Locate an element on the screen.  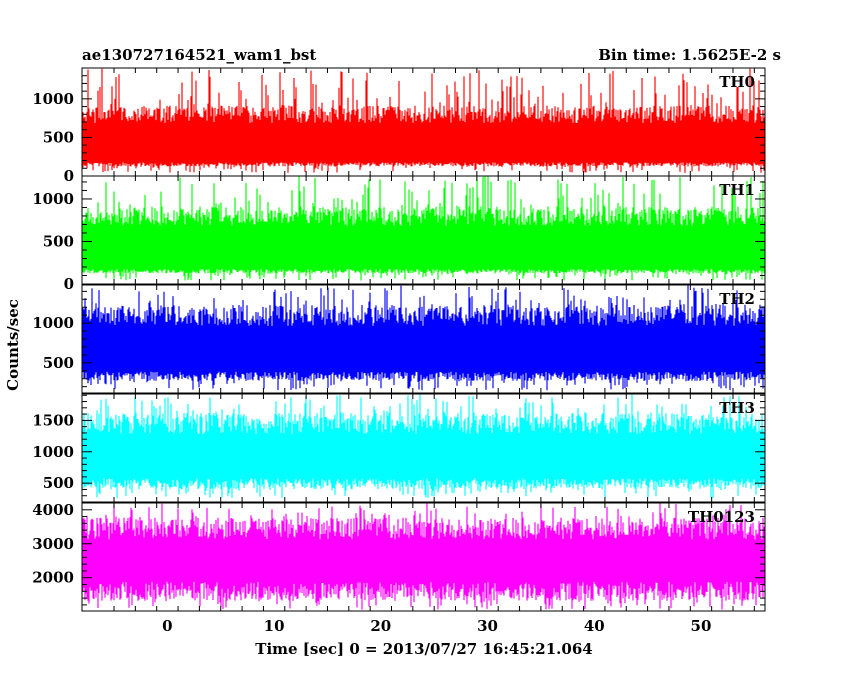
x-tick-label: 10 is located at coordinates (274, 626).